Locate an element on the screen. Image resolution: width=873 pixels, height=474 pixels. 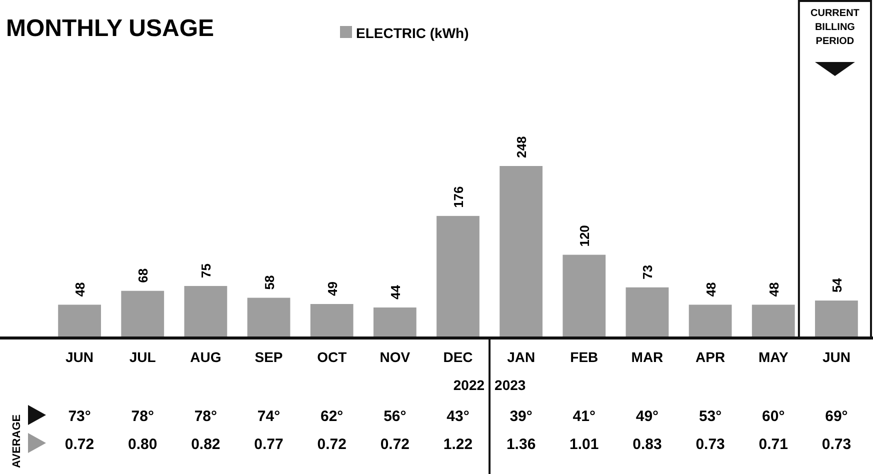
text: 39° is located at coordinates (521, 416).